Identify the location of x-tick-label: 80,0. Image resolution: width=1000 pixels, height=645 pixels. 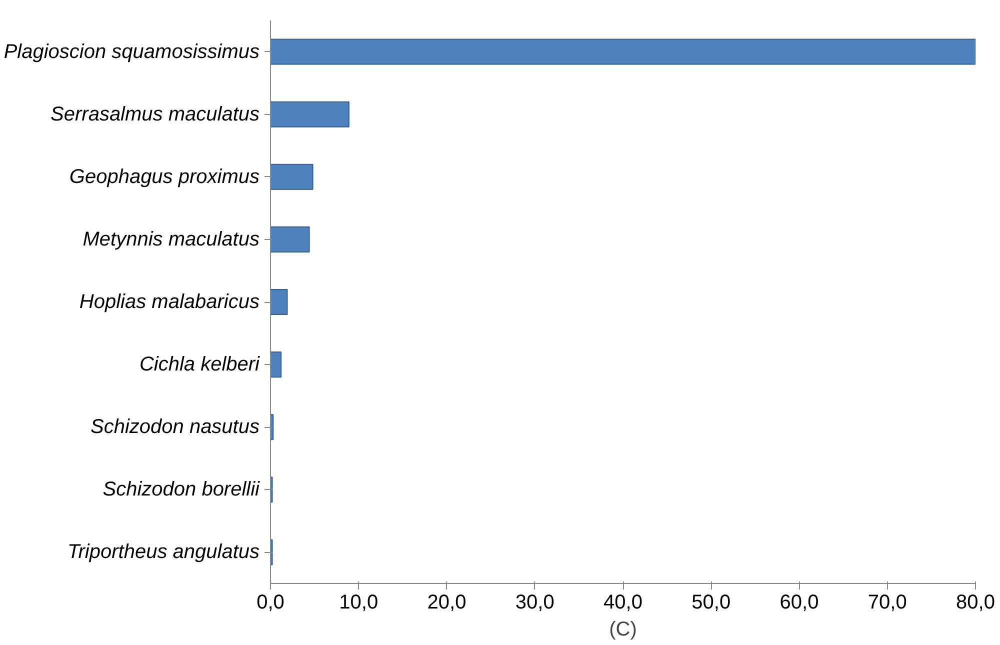
(975, 603).